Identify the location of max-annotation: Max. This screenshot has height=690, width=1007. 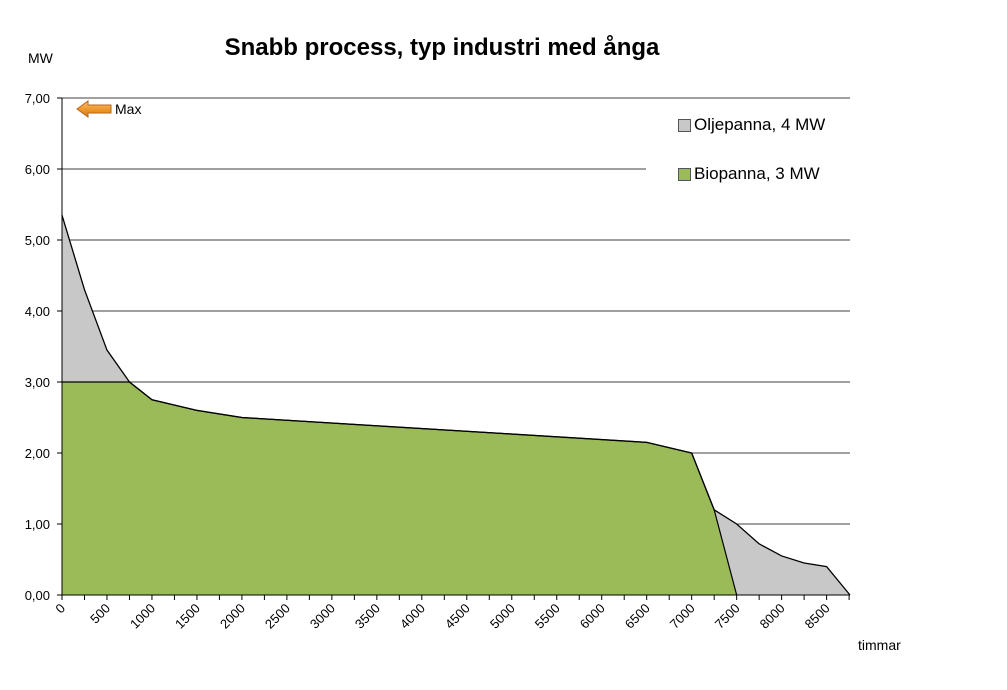
(108, 109).